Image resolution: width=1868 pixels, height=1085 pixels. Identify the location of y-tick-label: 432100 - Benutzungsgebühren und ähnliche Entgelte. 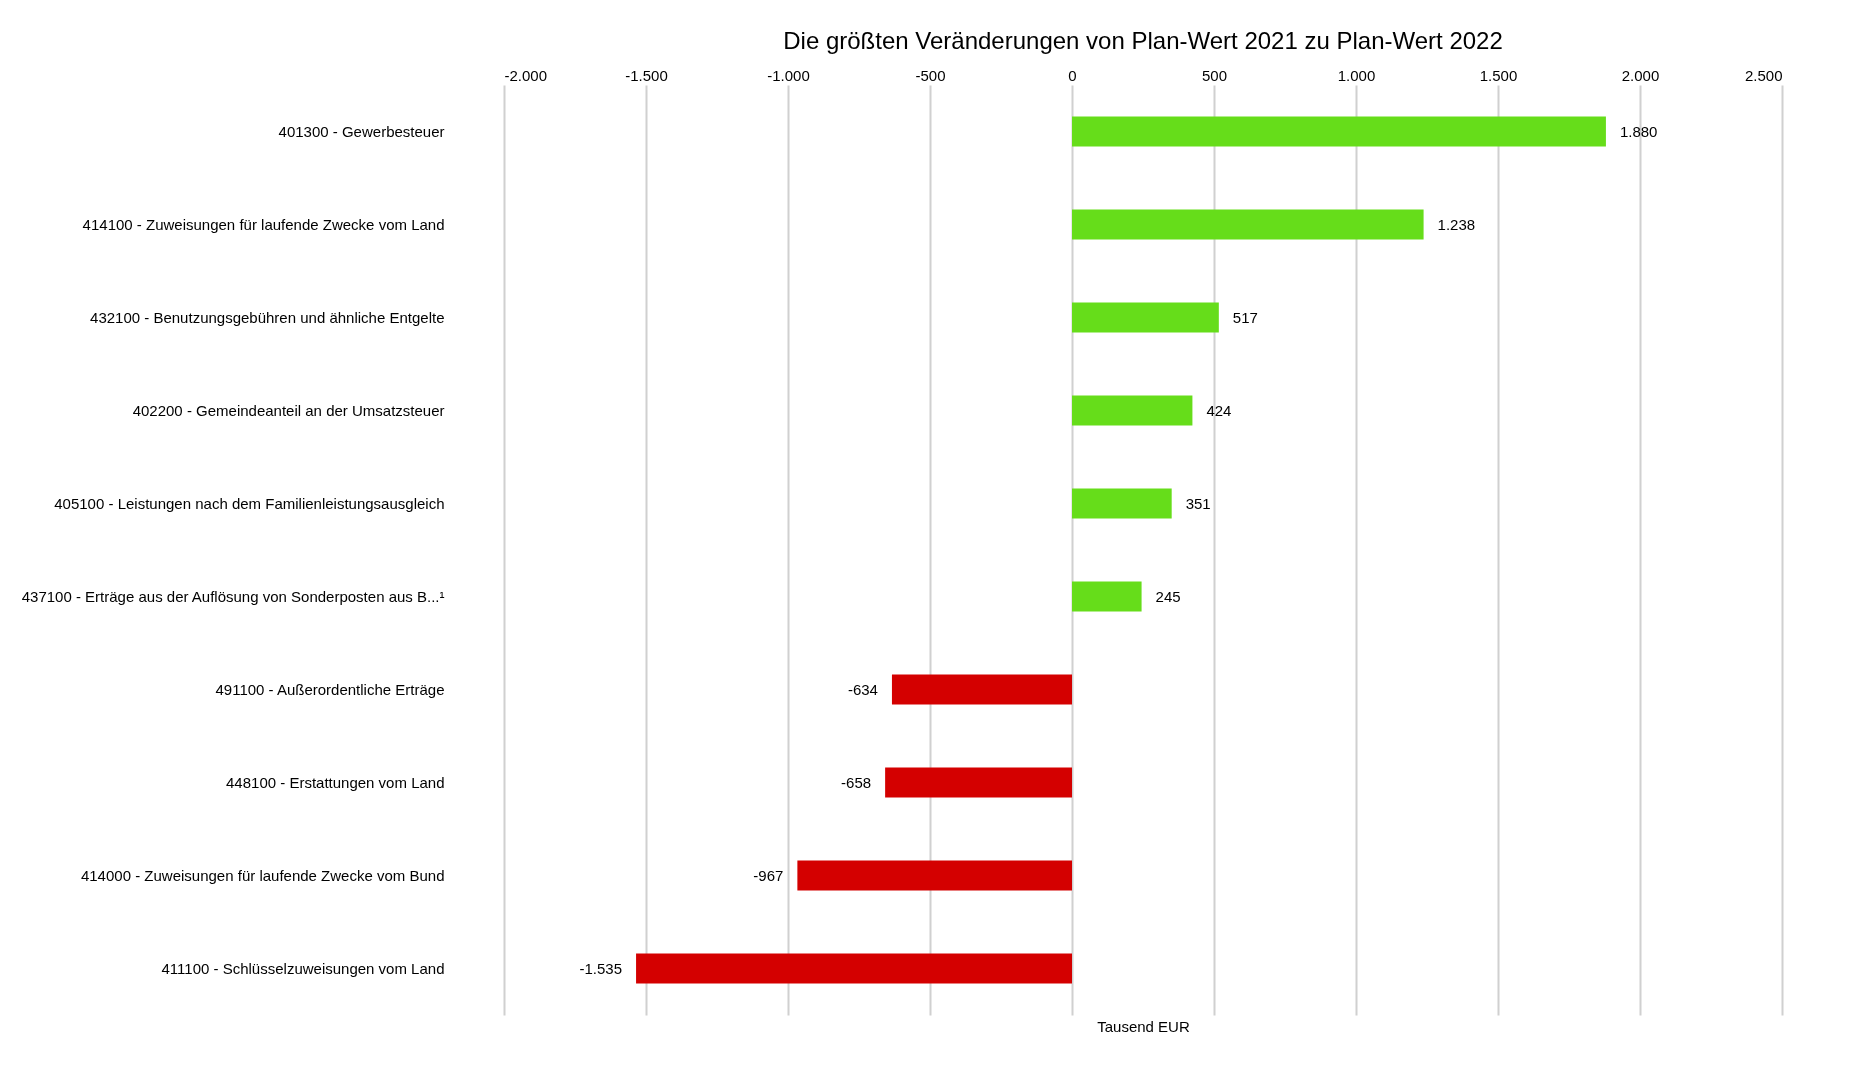
(267, 317).